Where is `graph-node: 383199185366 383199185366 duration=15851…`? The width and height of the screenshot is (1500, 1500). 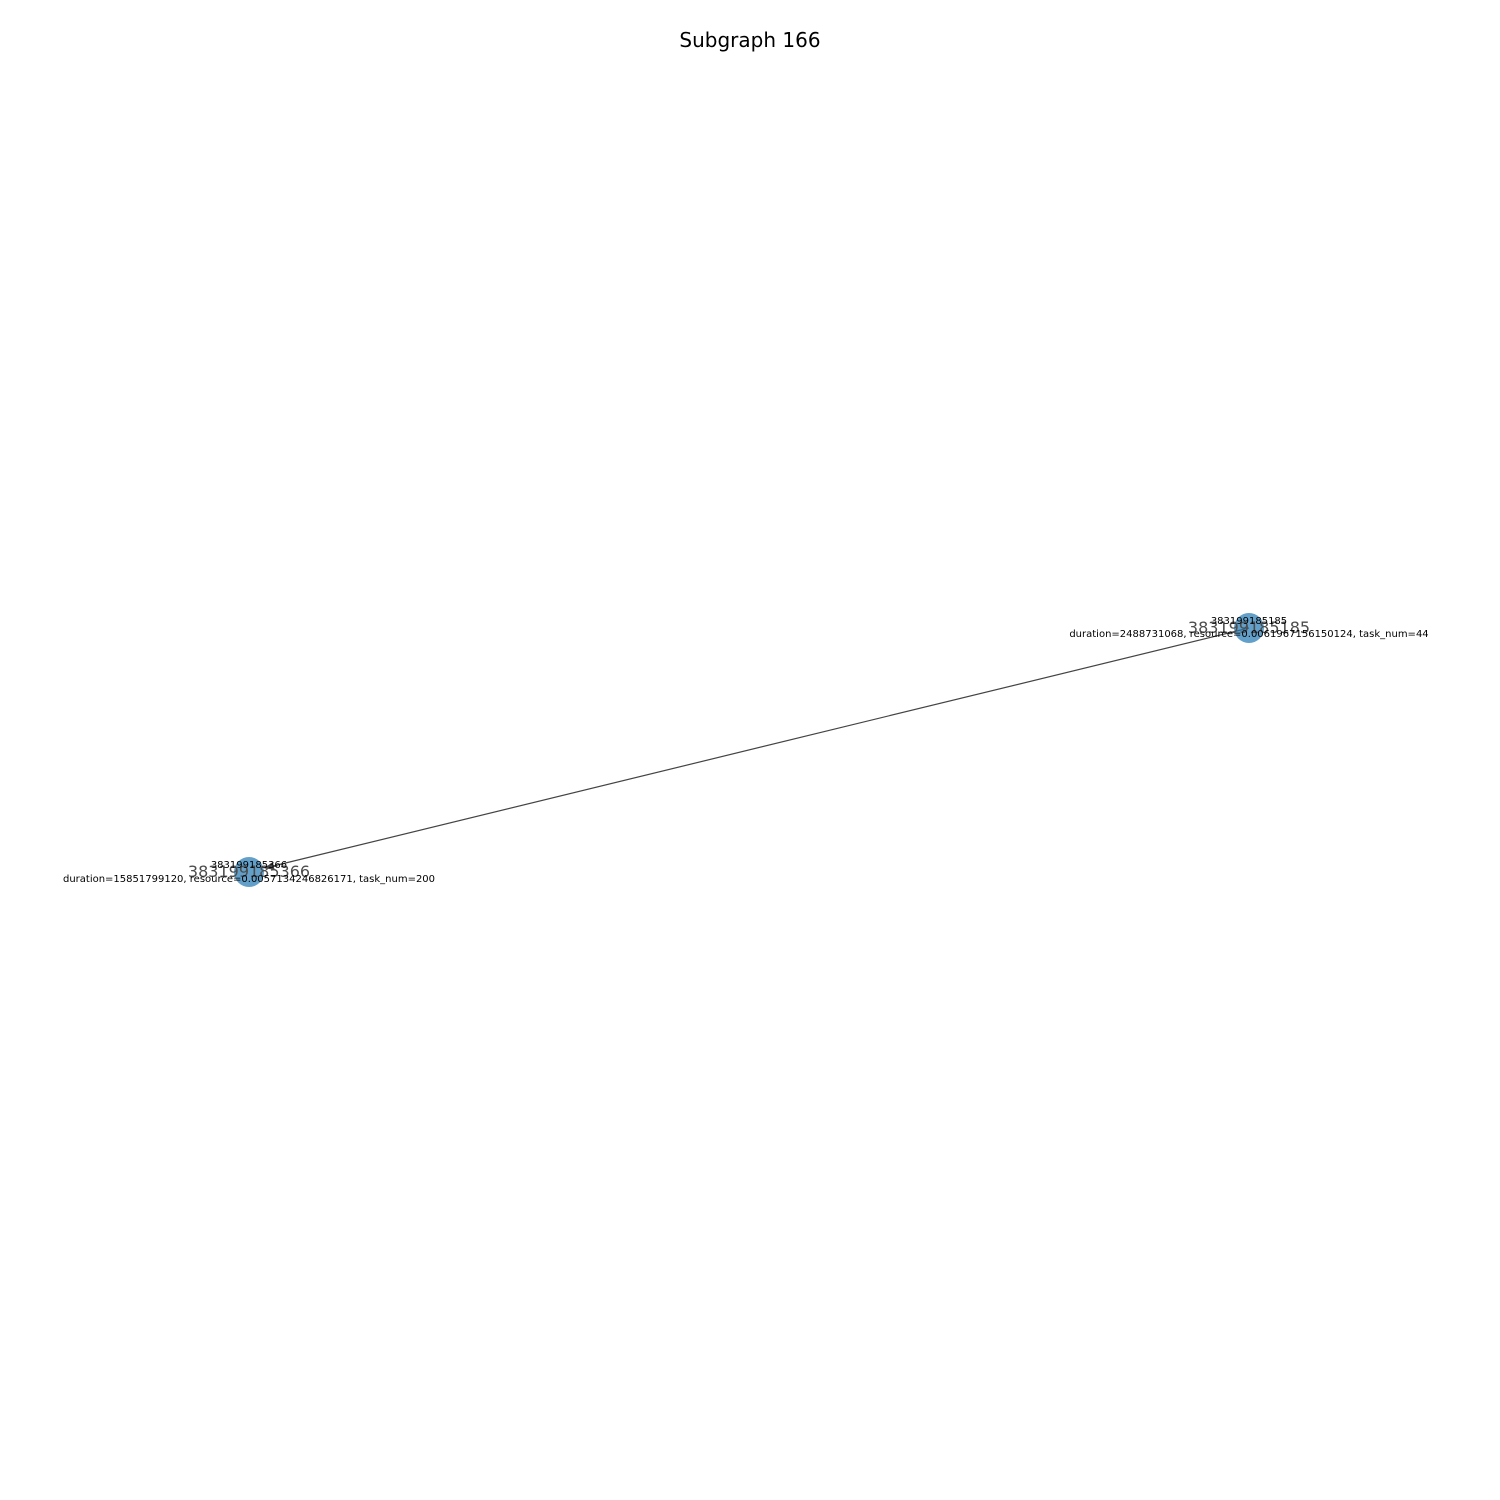
graph-node: 383199185366 383199185366 duration=15851… is located at coordinates (249, 872).